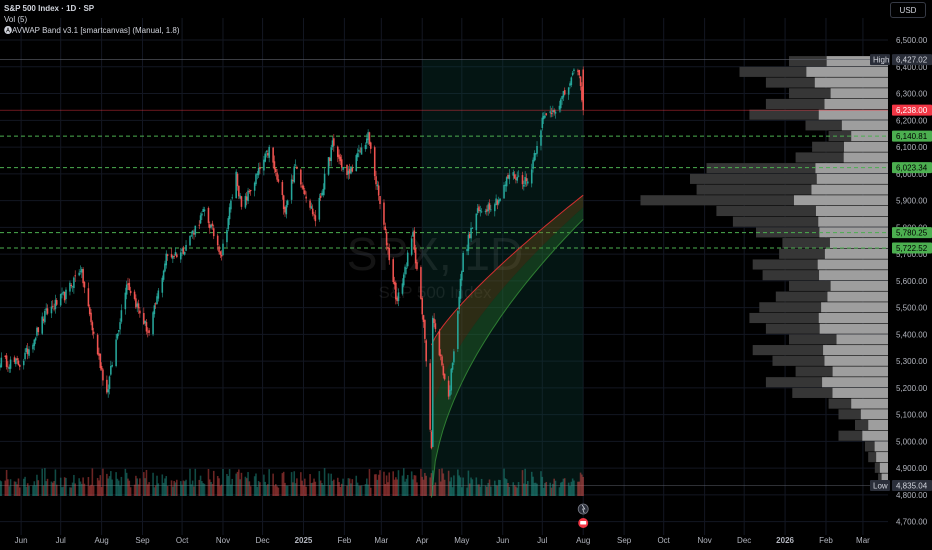 The width and height of the screenshot is (932, 550). I want to click on symbol-title: S&P 500 Index · 1D · SP, so click(49, 8).